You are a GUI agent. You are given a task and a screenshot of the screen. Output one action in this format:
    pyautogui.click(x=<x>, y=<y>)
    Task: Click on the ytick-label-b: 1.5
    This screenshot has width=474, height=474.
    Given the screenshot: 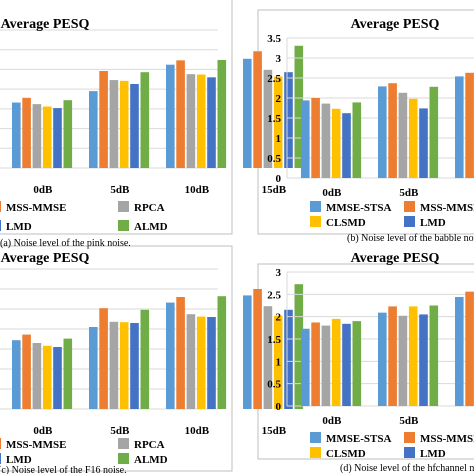 What is the action you would take?
    pyautogui.click(x=274, y=119)
    